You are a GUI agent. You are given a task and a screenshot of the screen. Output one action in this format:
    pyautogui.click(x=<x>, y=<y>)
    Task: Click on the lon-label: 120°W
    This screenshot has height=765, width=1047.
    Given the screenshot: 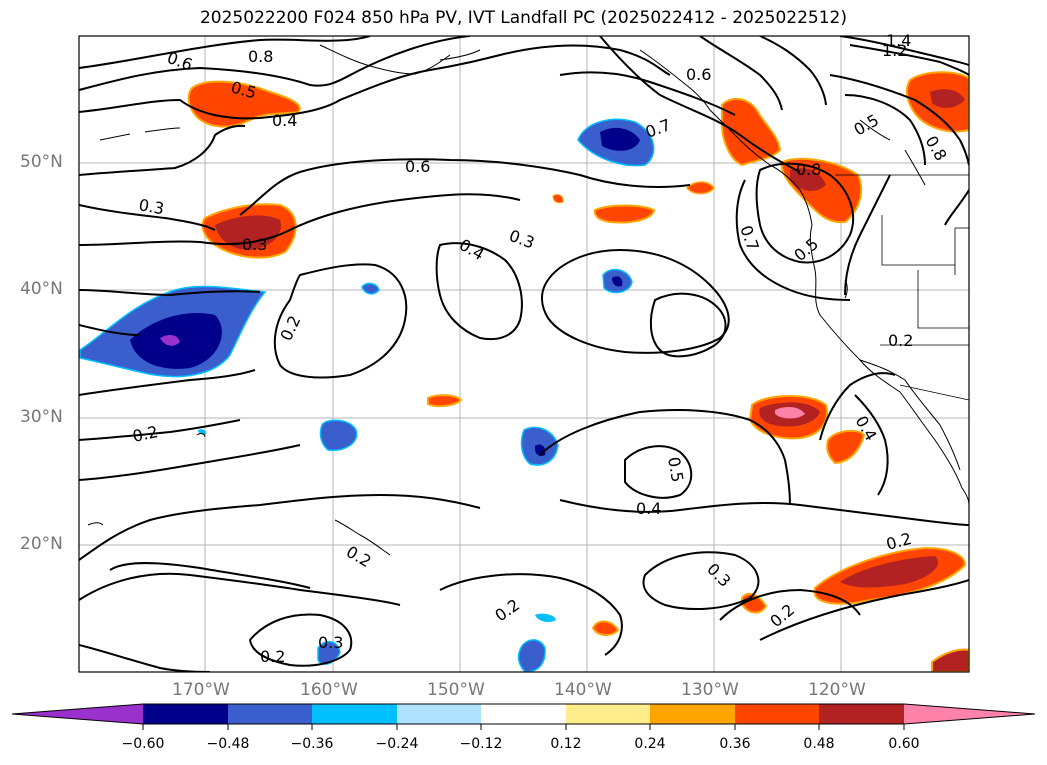 What is the action you would take?
    pyautogui.click(x=837, y=690)
    